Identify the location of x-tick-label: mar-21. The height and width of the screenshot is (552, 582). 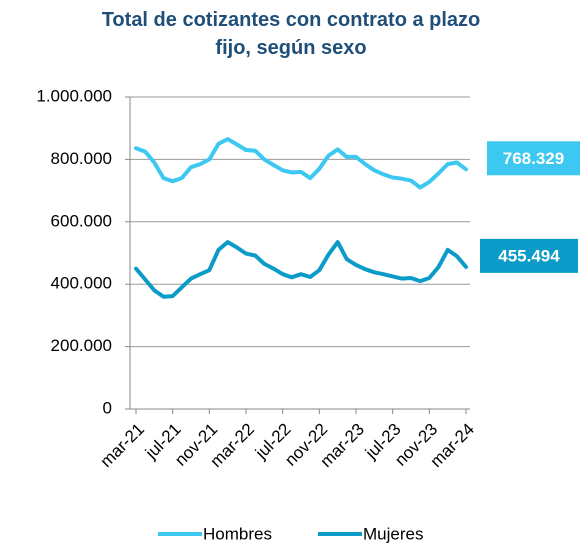
(122, 446).